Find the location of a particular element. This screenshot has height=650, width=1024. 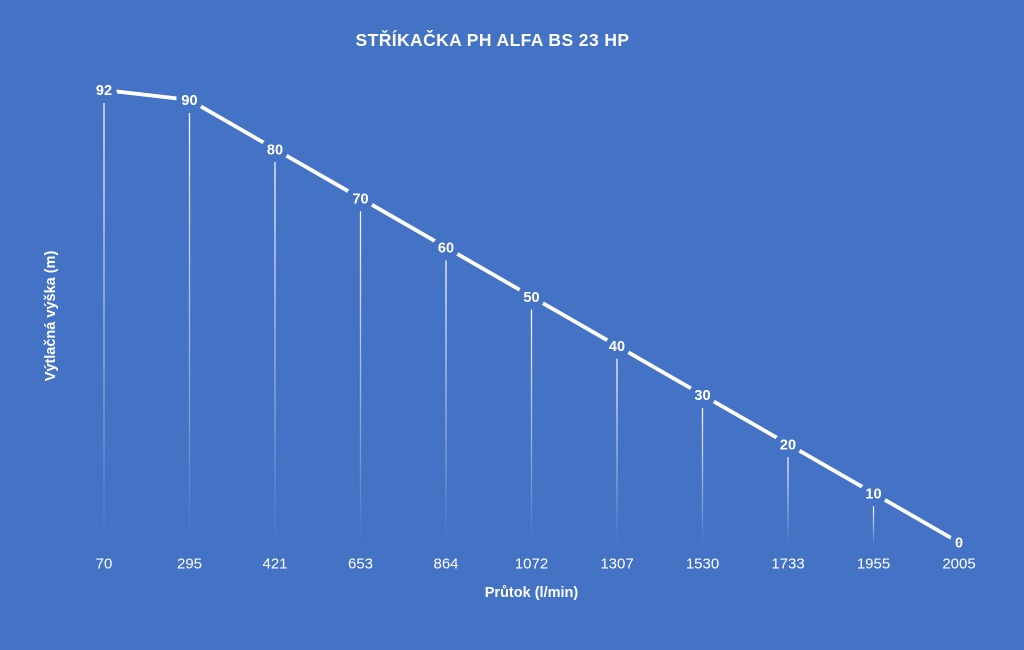

data-label: 92 is located at coordinates (104, 91).